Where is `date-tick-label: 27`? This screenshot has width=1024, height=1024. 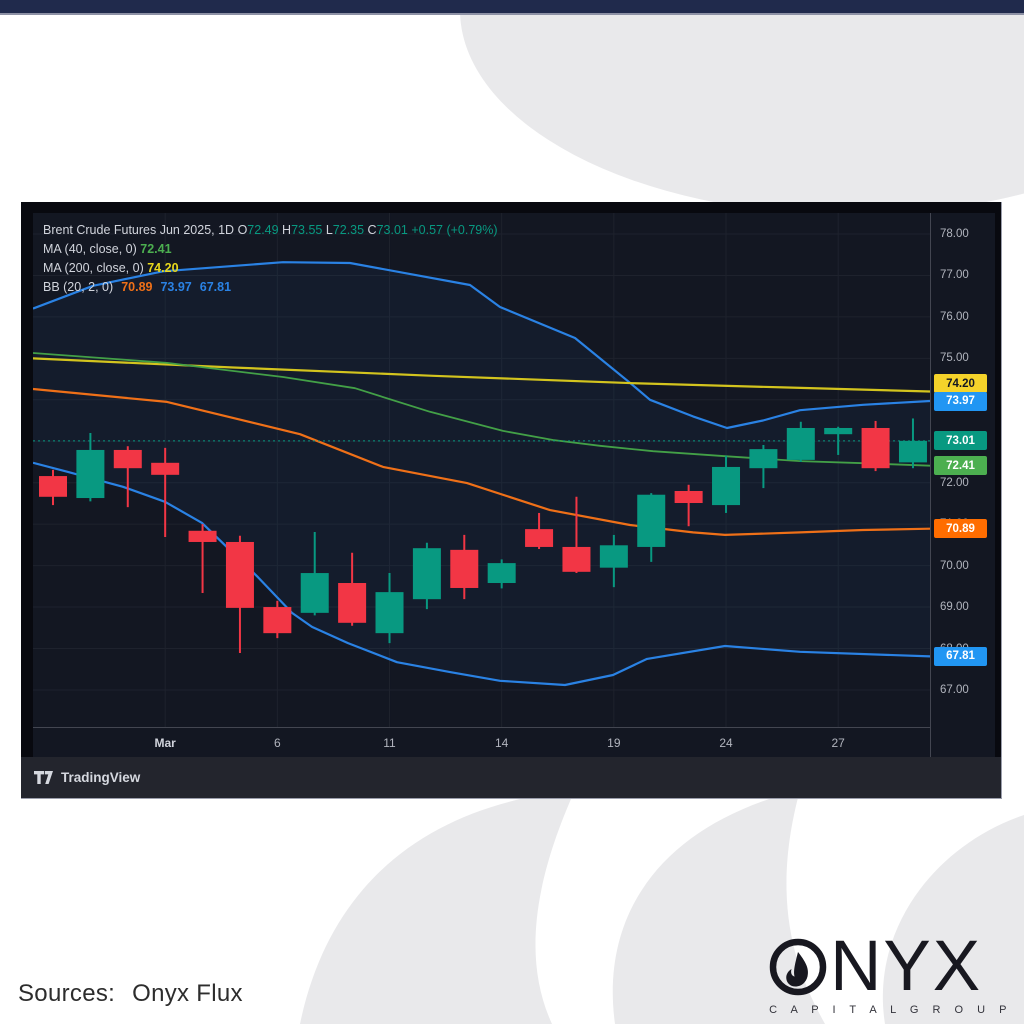 date-tick-label: 27 is located at coordinates (838, 743).